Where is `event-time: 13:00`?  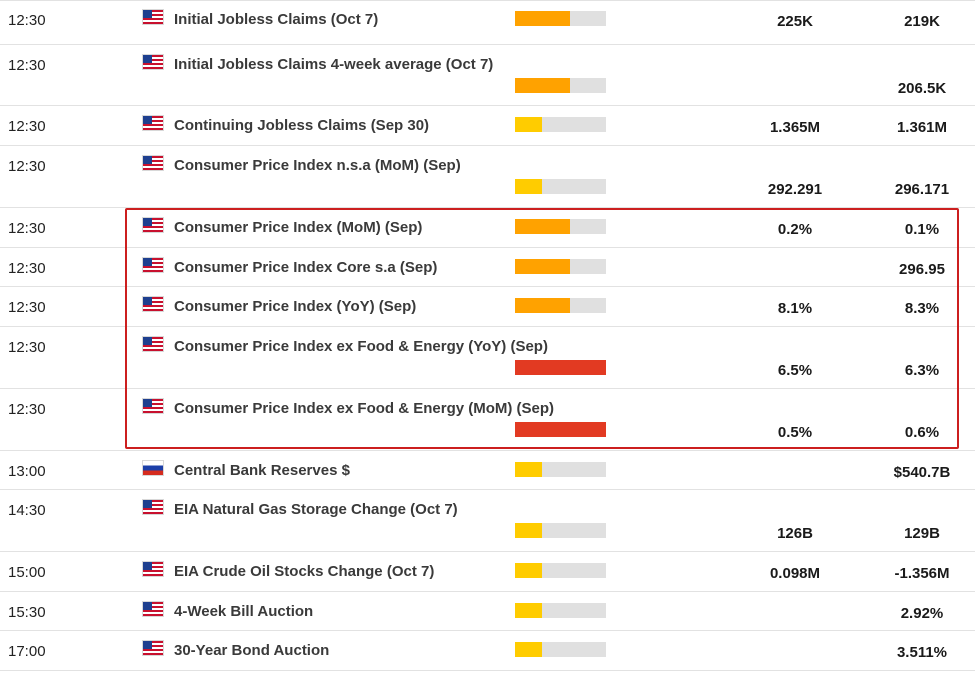
event-time: 13:00 is located at coordinates (27, 471).